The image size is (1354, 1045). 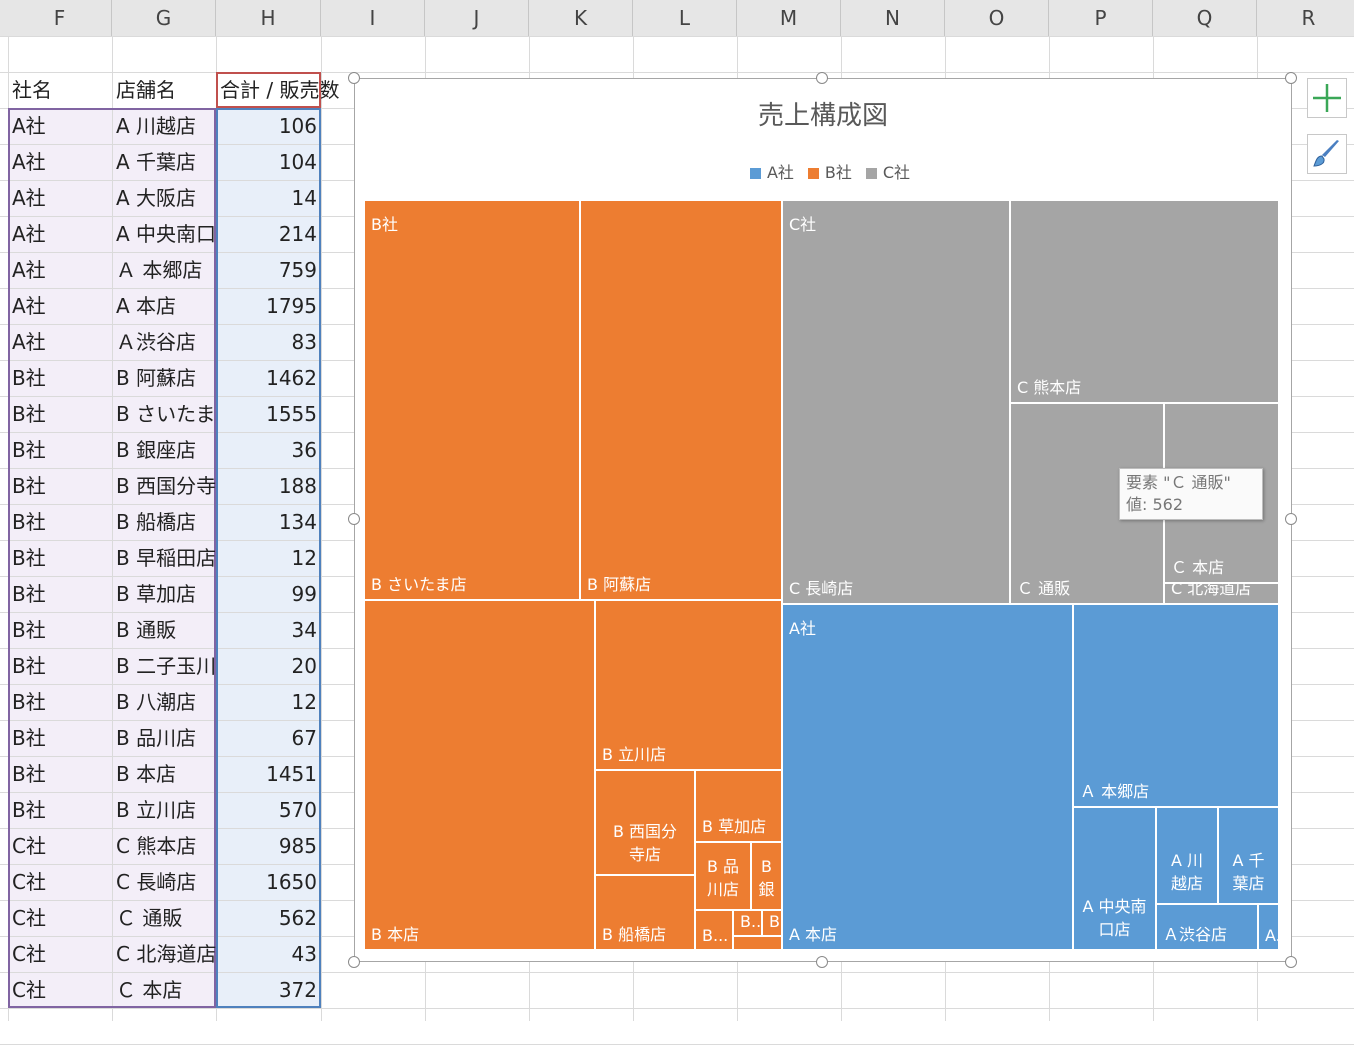 What do you see at coordinates (723, 876) in the screenshot?
I see `treemap-tile: B 品川店` at bounding box center [723, 876].